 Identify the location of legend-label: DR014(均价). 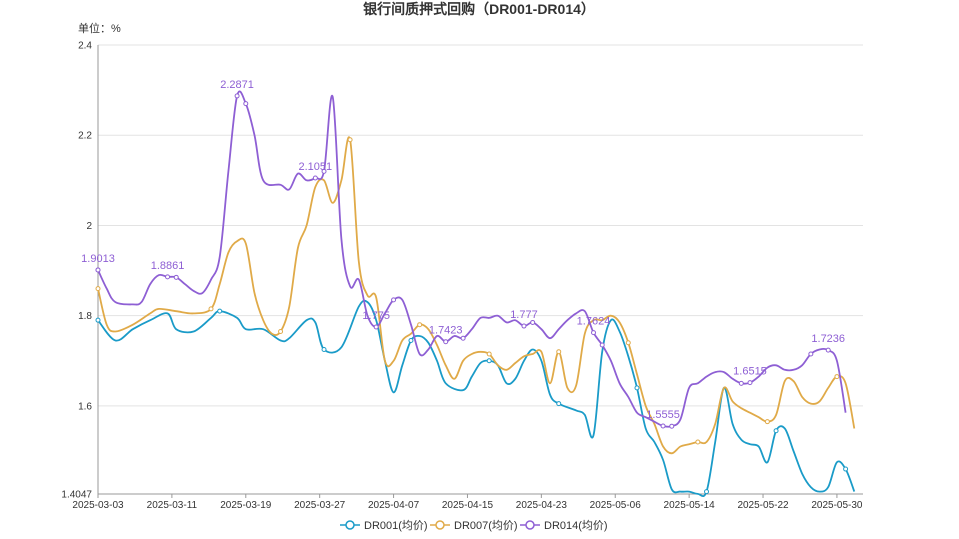
(576, 525).